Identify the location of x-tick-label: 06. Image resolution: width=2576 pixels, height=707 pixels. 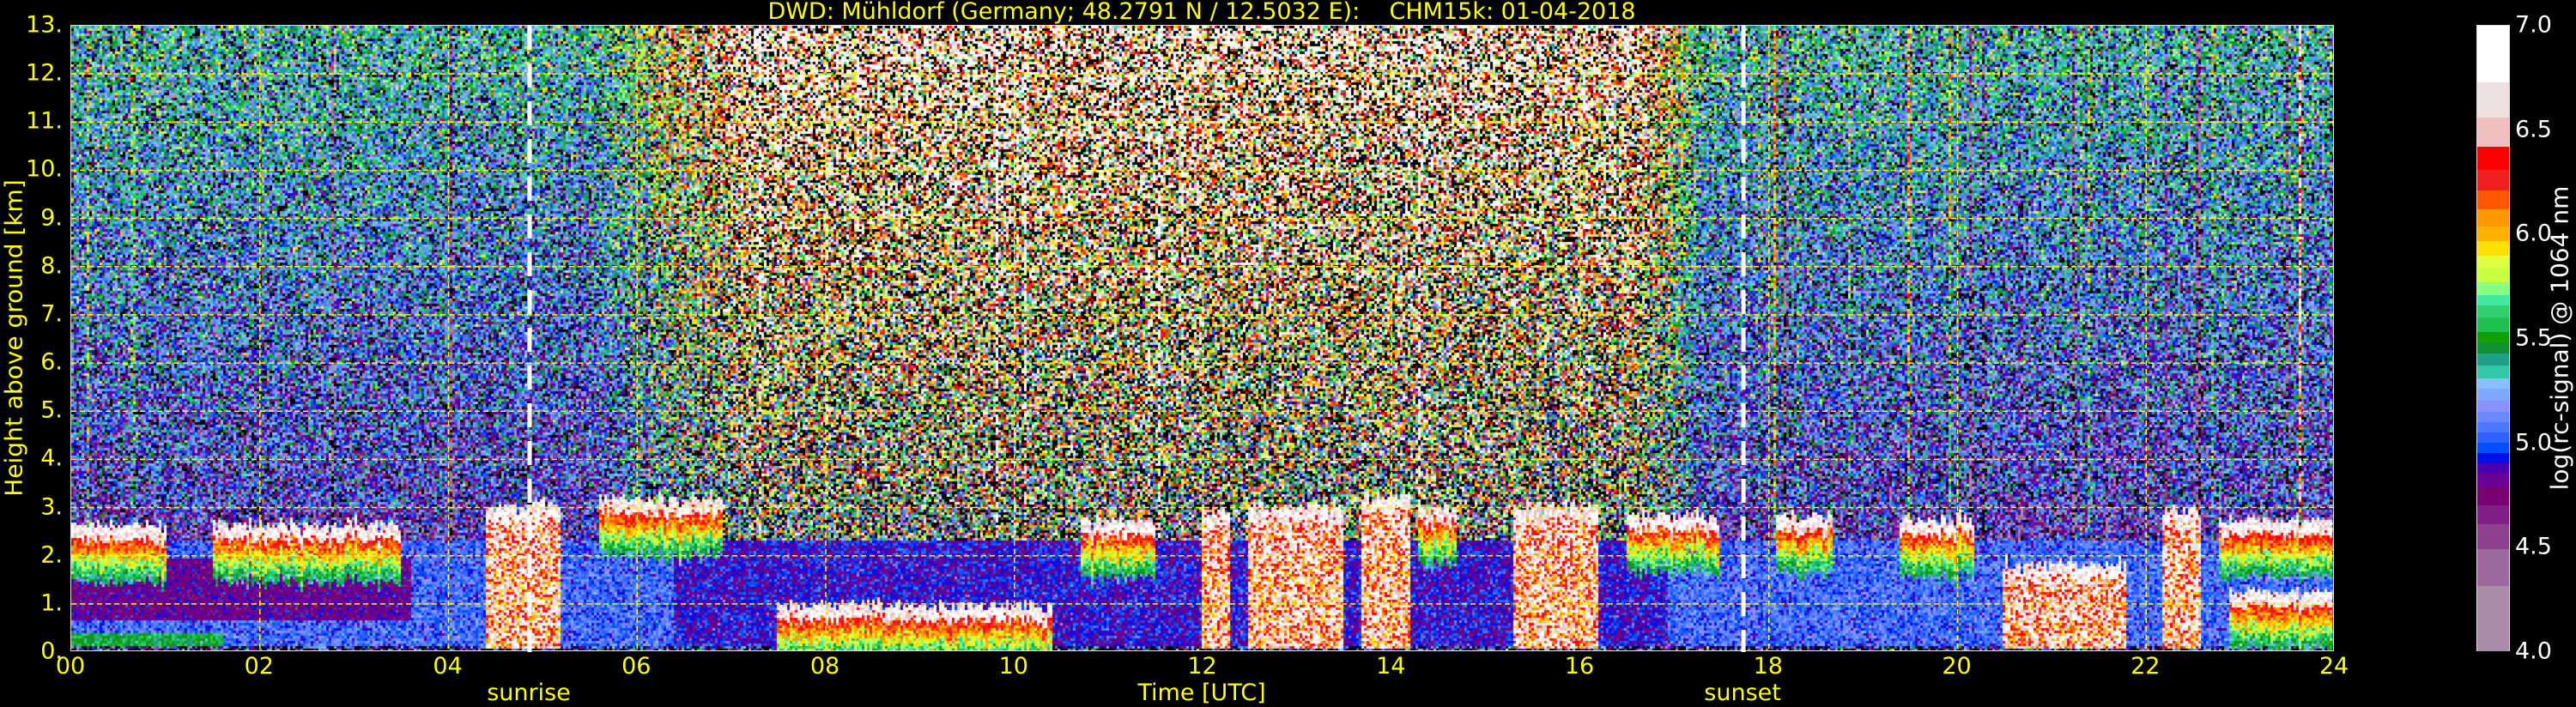
(636, 666).